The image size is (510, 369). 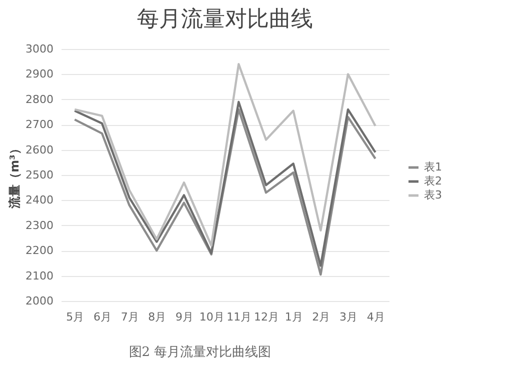 I want to click on x-tick-label: 11月, so click(x=239, y=317).